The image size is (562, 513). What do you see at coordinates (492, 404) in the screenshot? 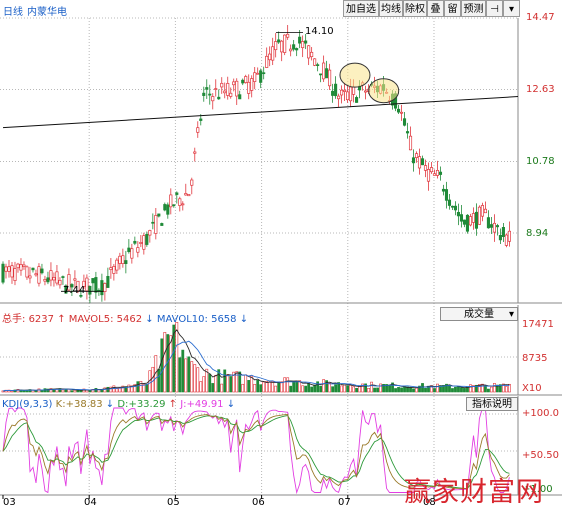
I see `indicator-help-button: 指标说明` at bounding box center [492, 404].